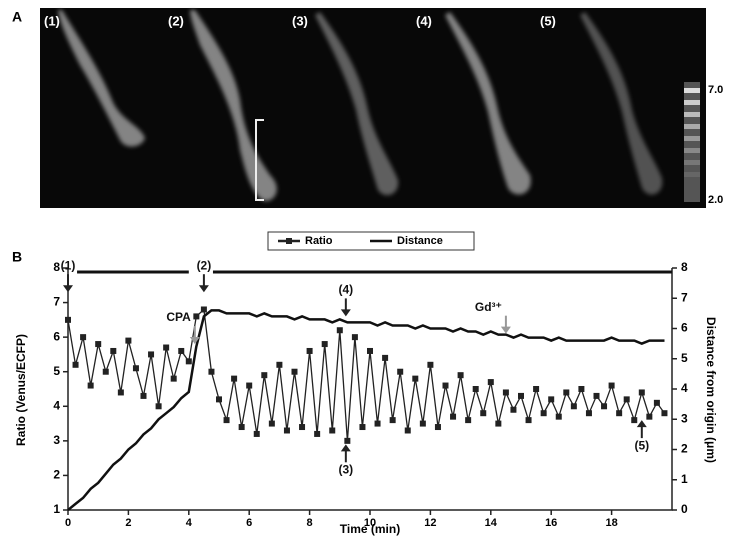  What do you see at coordinates (52, 20) in the screenshot?
I see `frame-label: (1)` at bounding box center [52, 20].